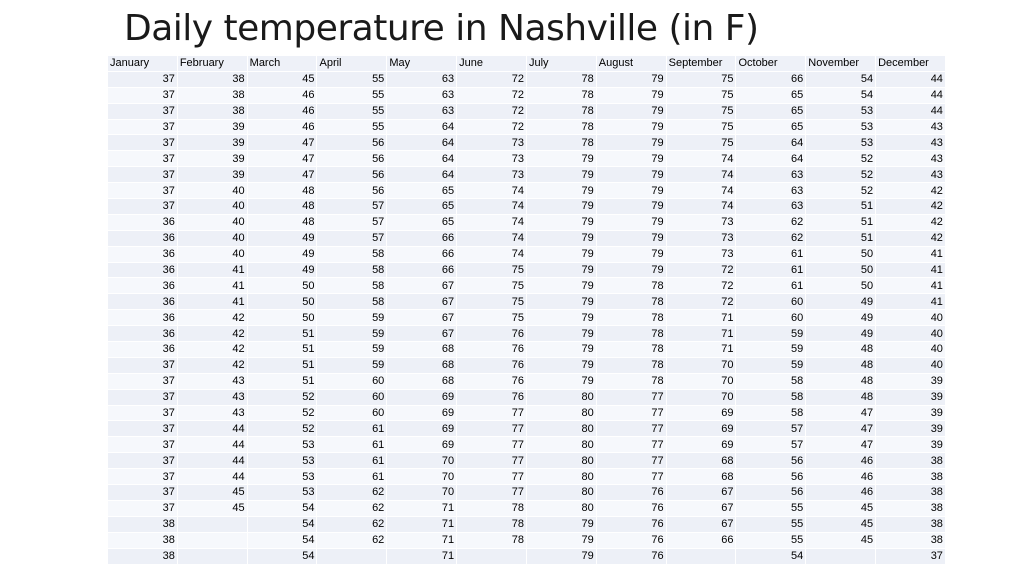  I want to click on table-cell: 55, so click(352, 127).